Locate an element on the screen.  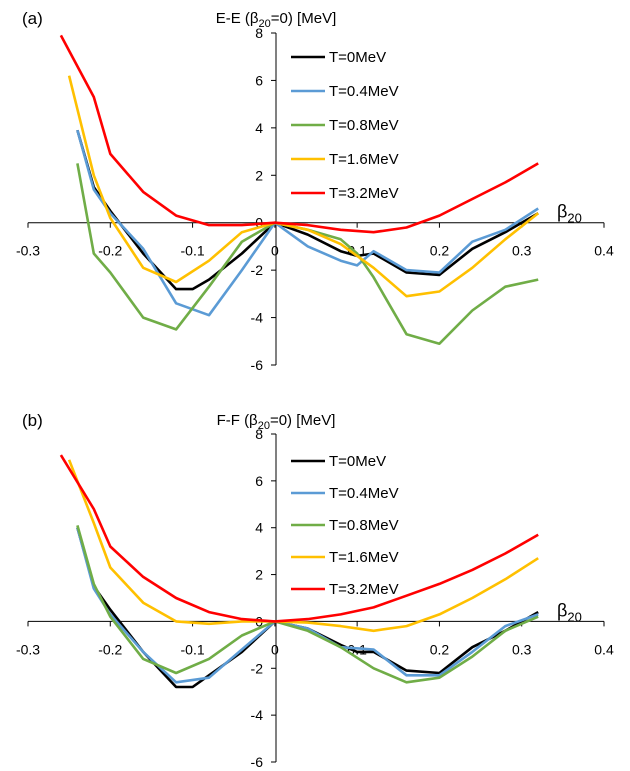
panel-label: (a) is located at coordinates (32, 18).